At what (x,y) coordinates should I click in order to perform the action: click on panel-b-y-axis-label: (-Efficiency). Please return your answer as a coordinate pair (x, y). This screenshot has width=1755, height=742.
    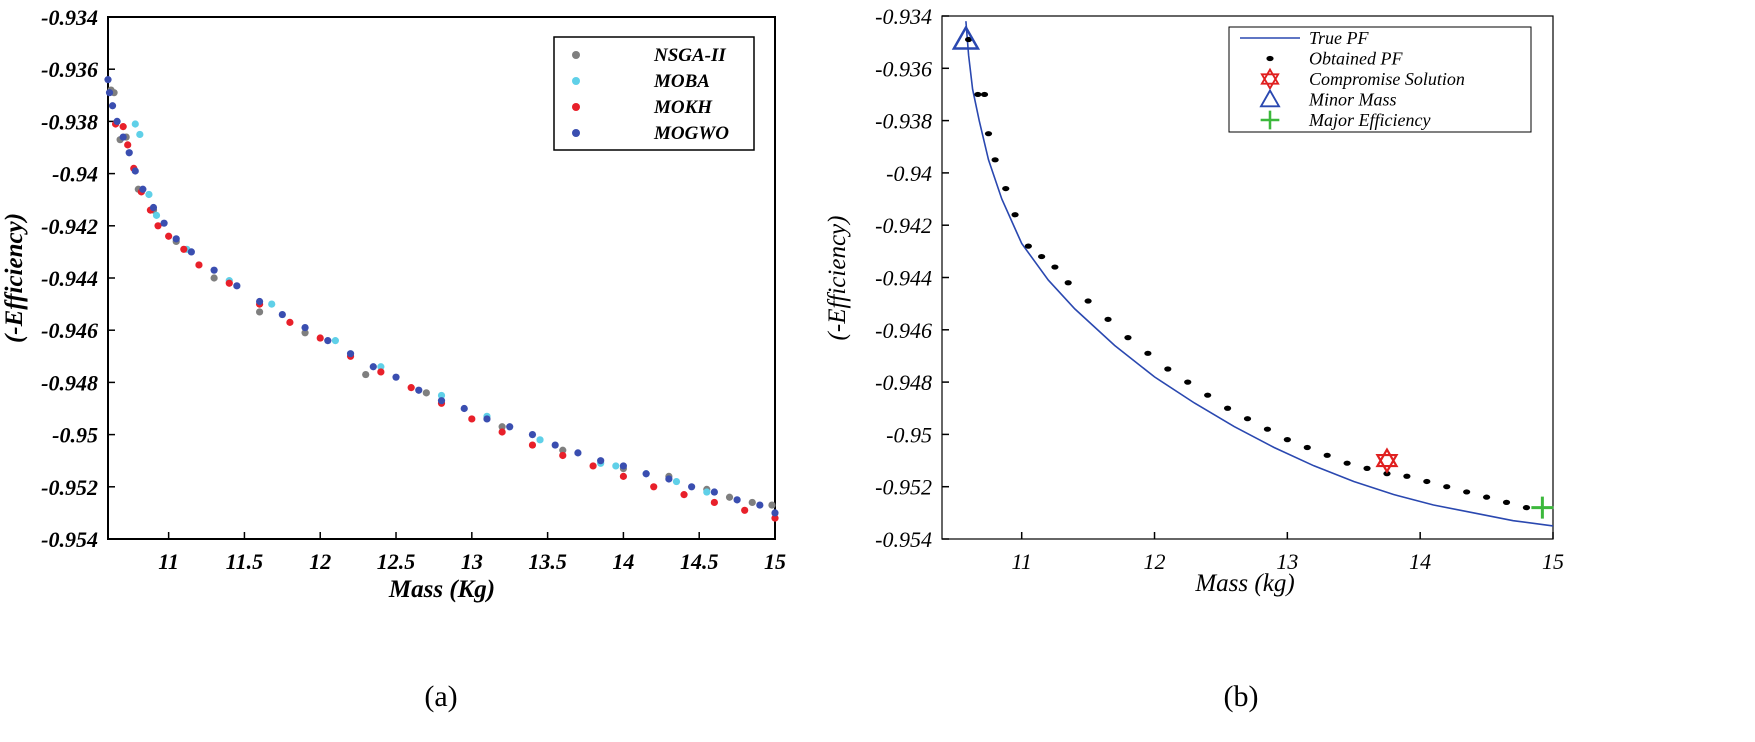
    Looking at the image, I should click on (837, 278).